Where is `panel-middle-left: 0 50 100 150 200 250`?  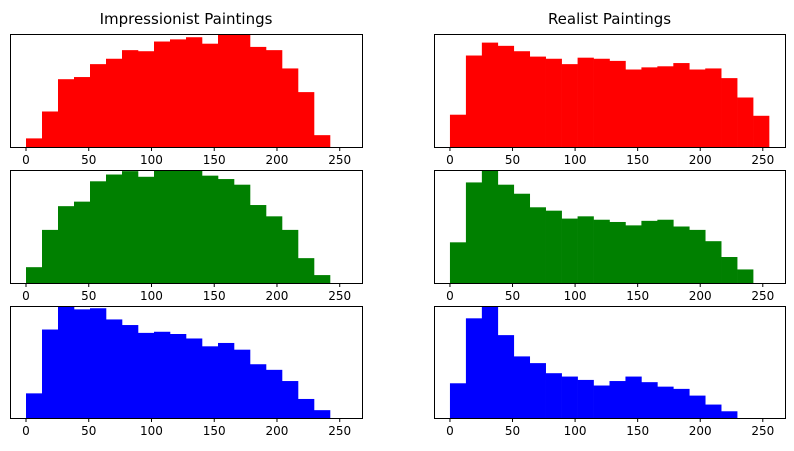 panel-middle-left: 0 50 100 150 200 250 is located at coordinates (186, 236).